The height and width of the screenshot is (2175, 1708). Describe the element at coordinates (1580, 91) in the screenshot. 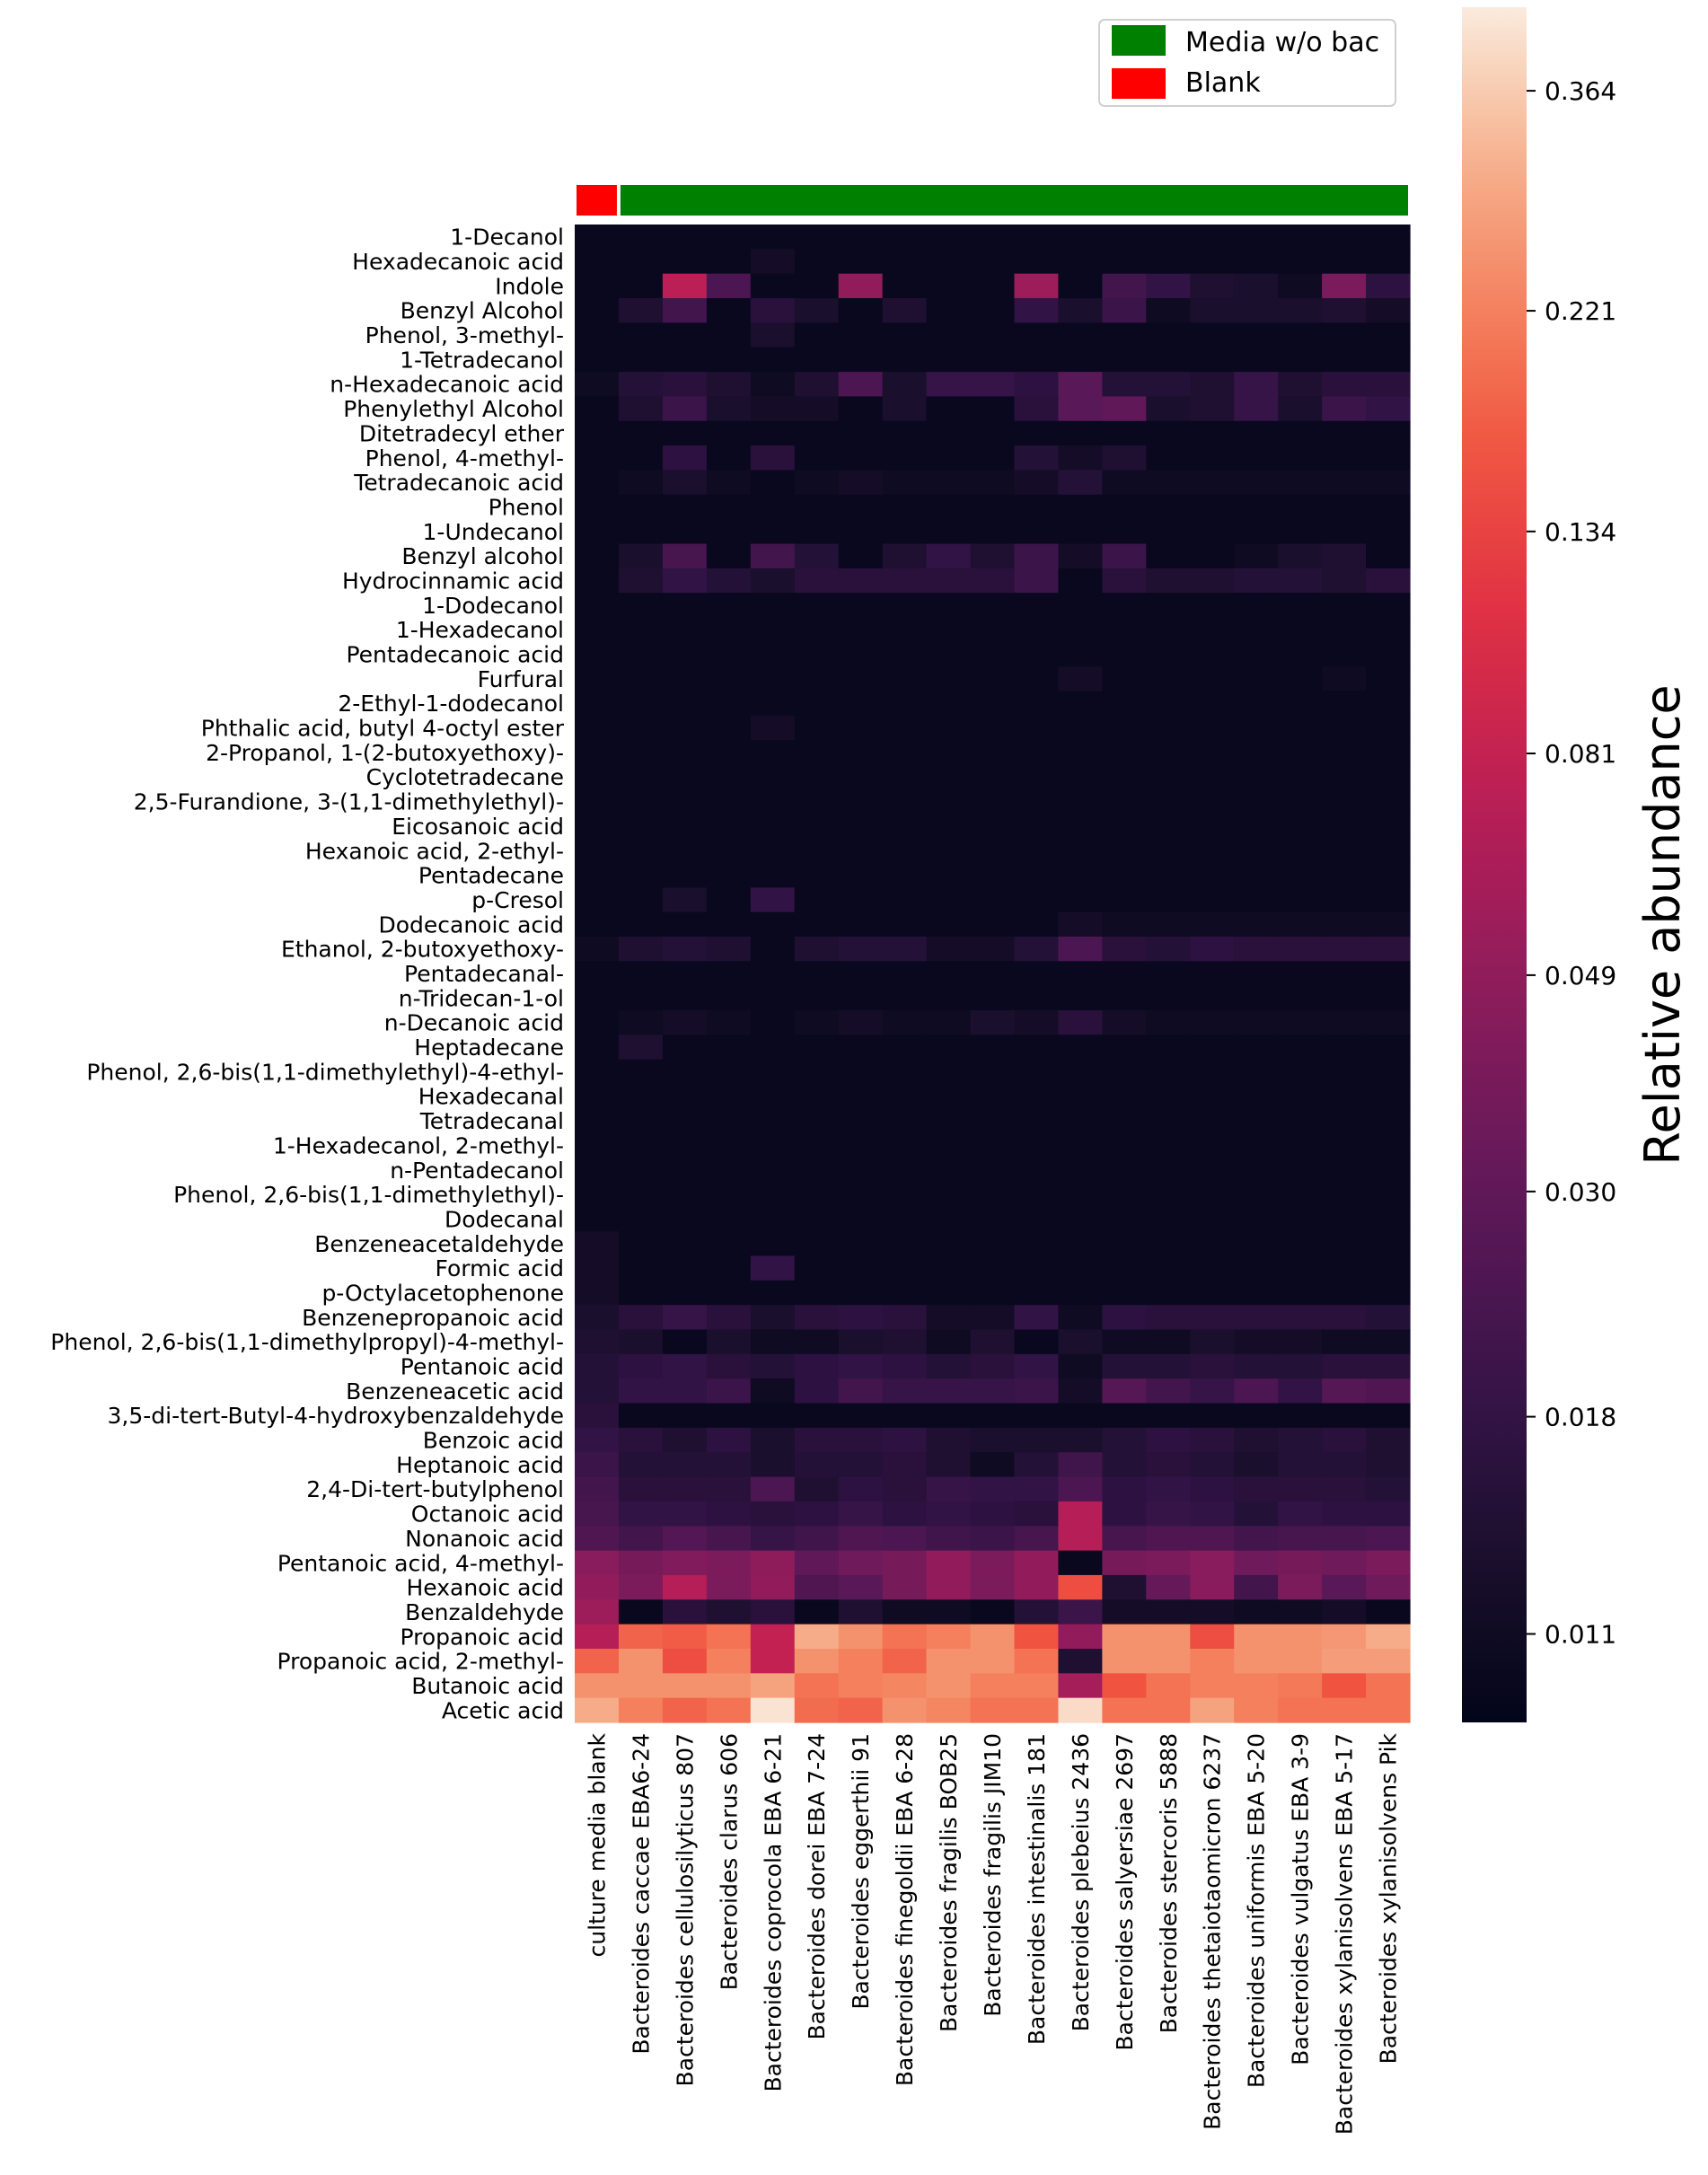

I see `colorbar-tick-label: 0.364` at that location.